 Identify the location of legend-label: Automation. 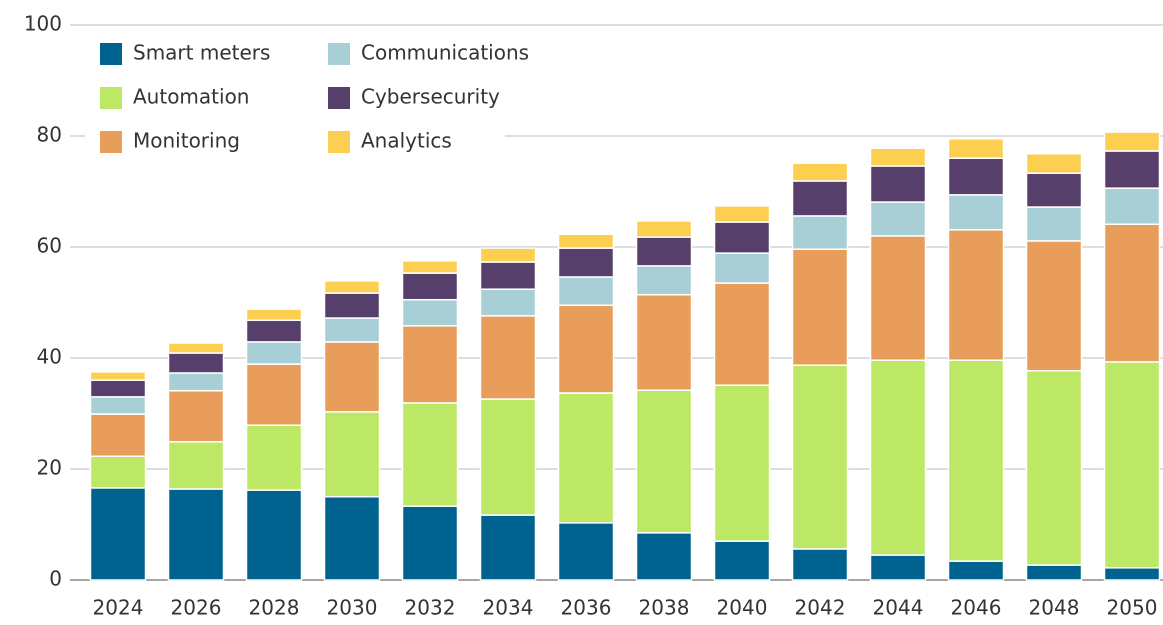
(191, 97).